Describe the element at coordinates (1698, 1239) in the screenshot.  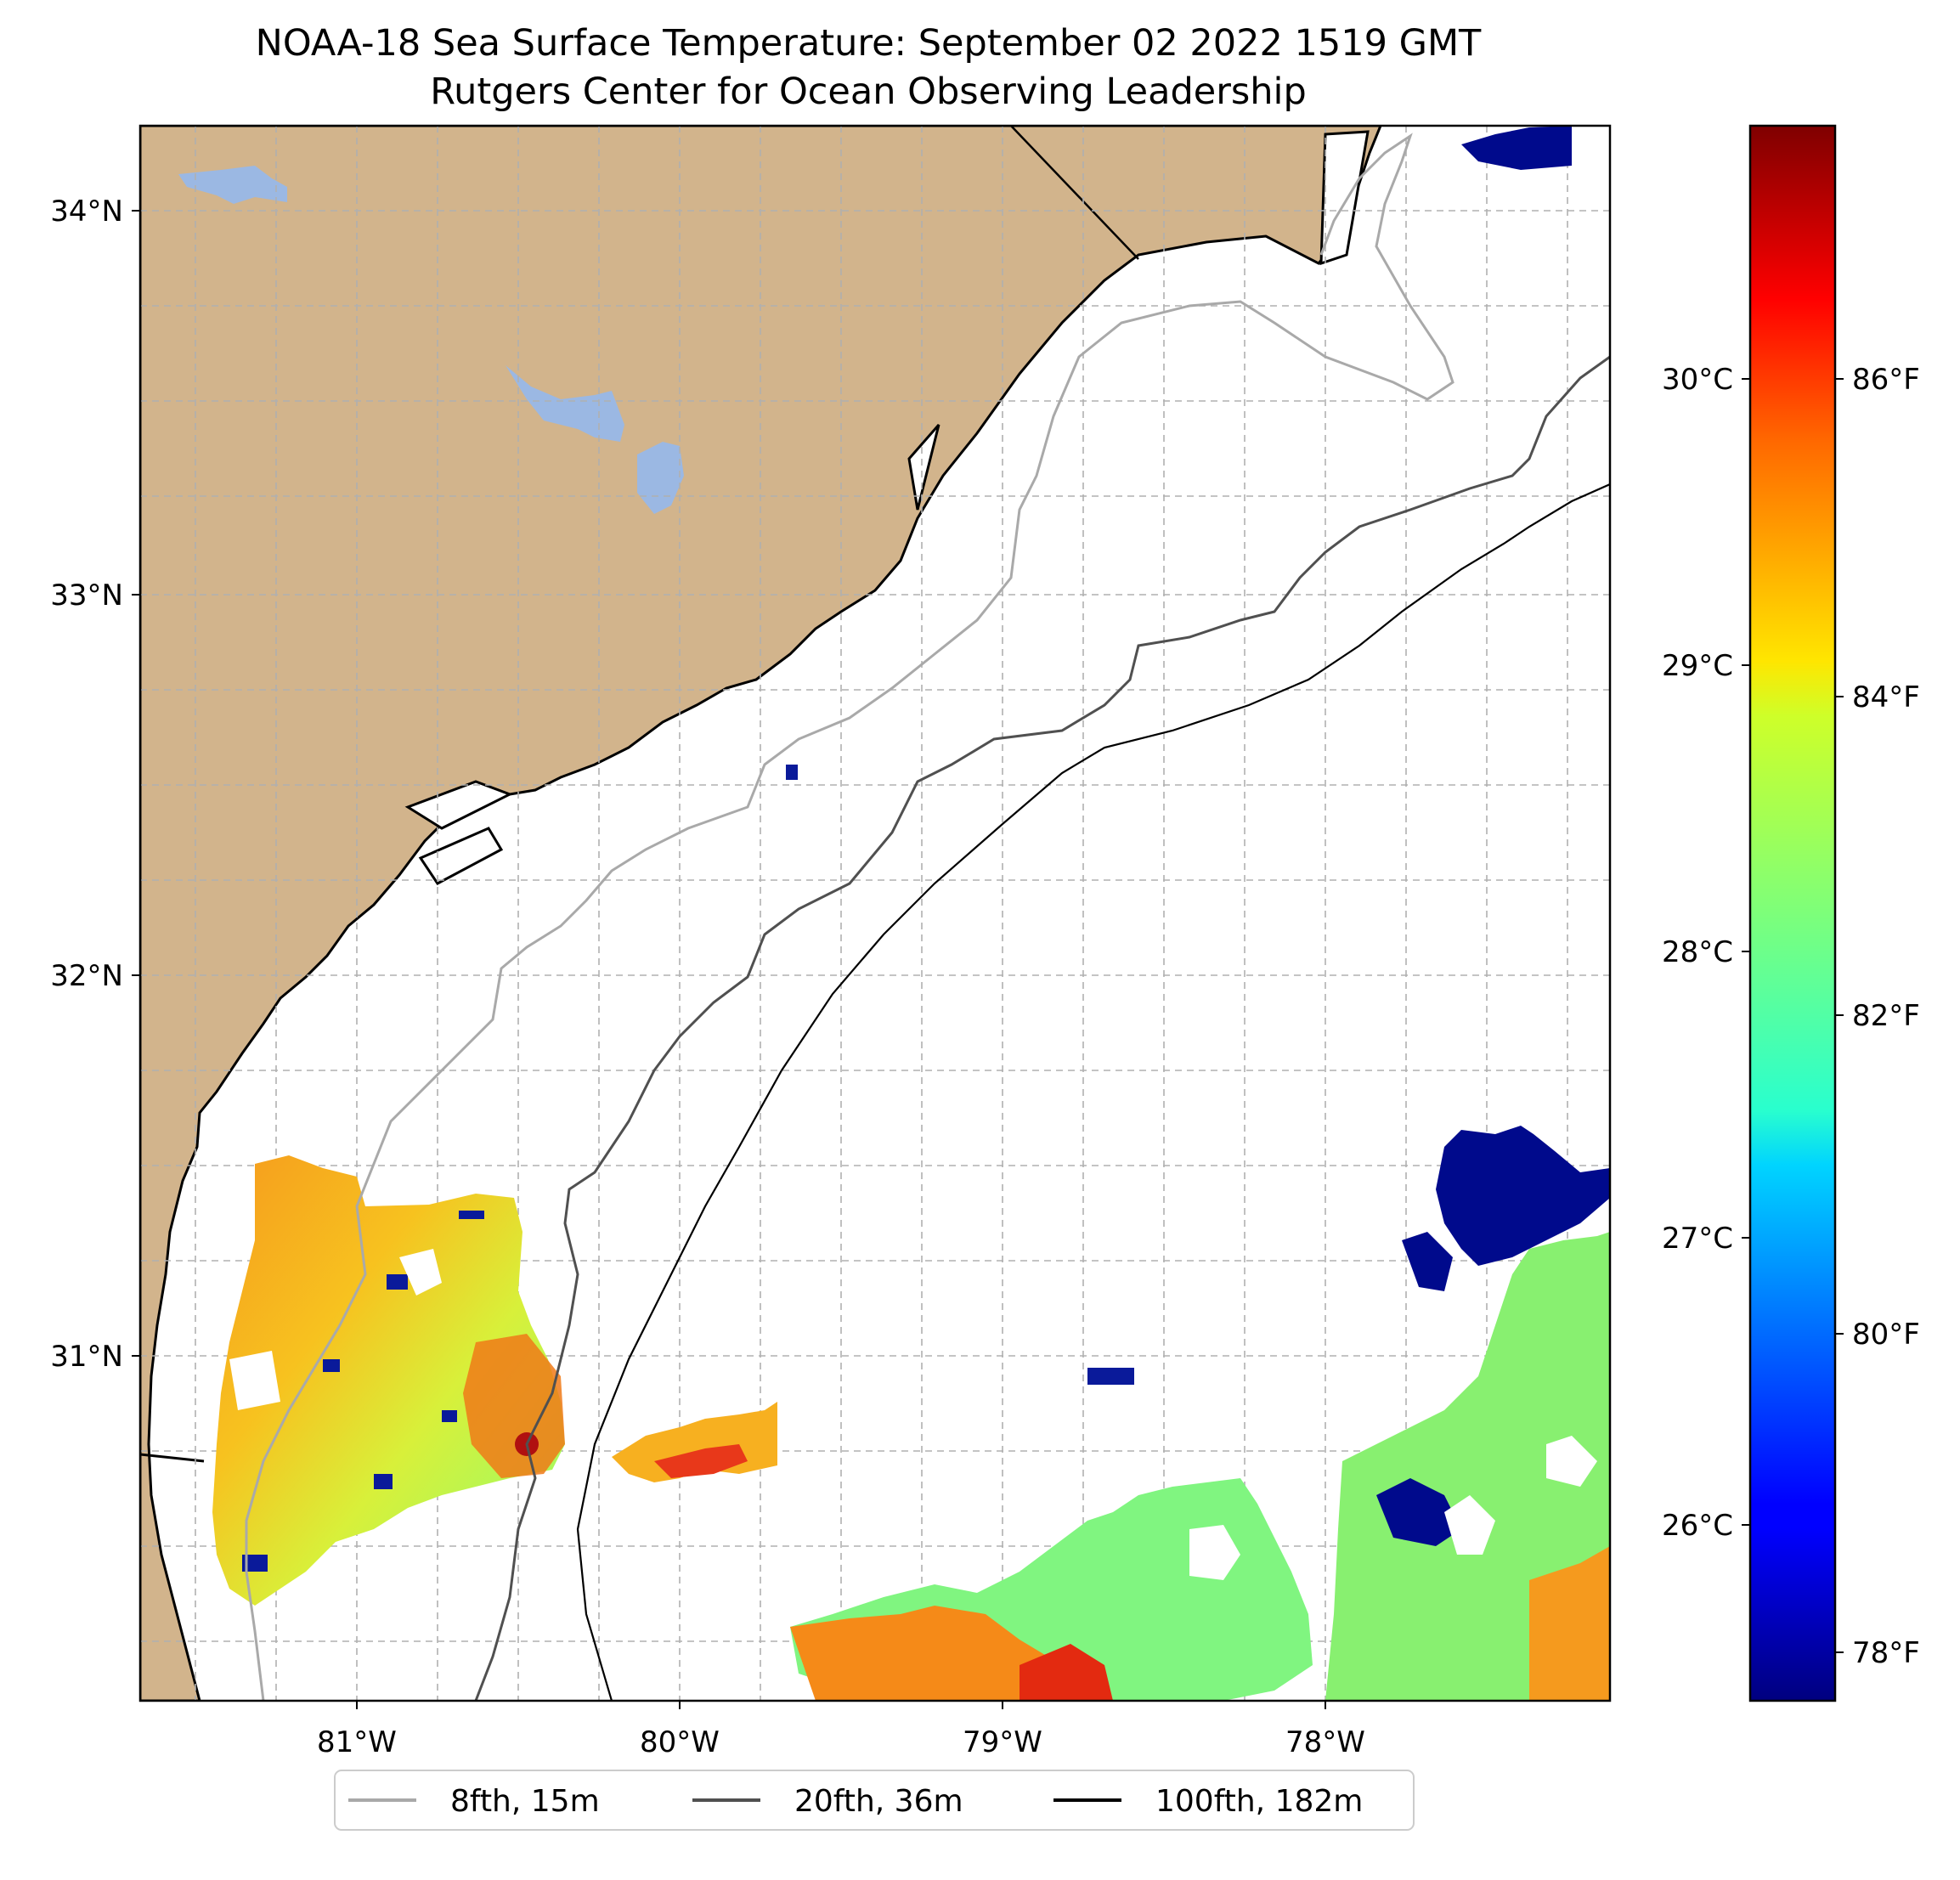
I see `celsius-tick-label: 27°C` at that location.